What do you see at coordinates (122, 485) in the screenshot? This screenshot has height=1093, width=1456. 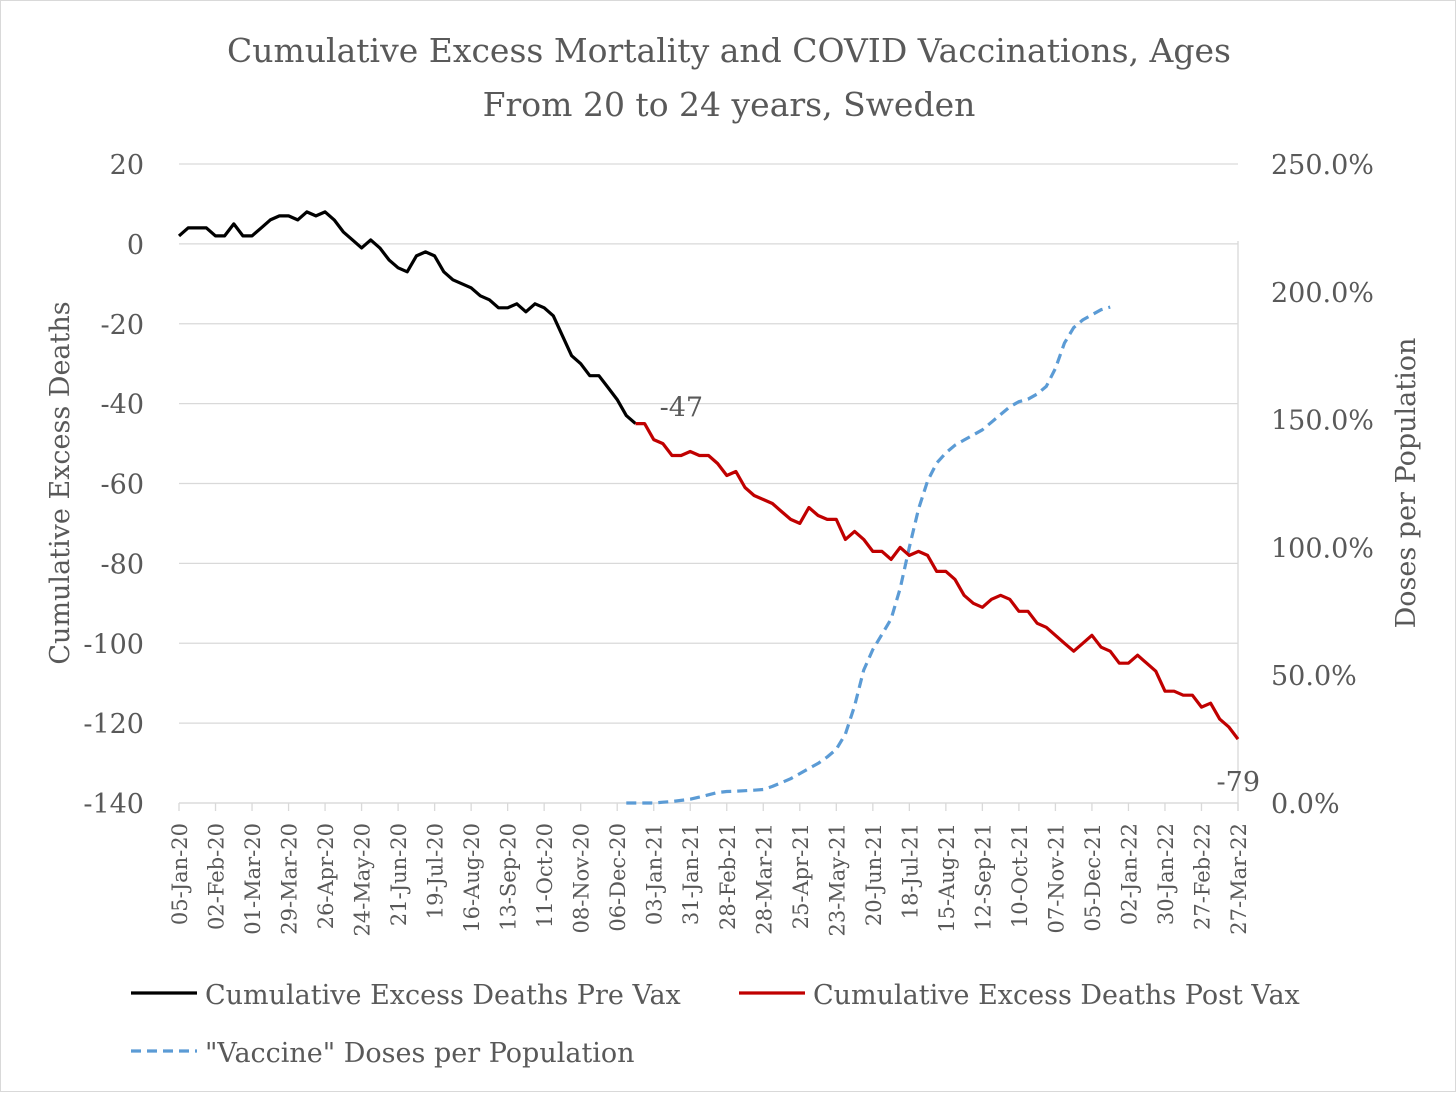 I see `y-tick-label: -60` at bounding box center [122, 485].